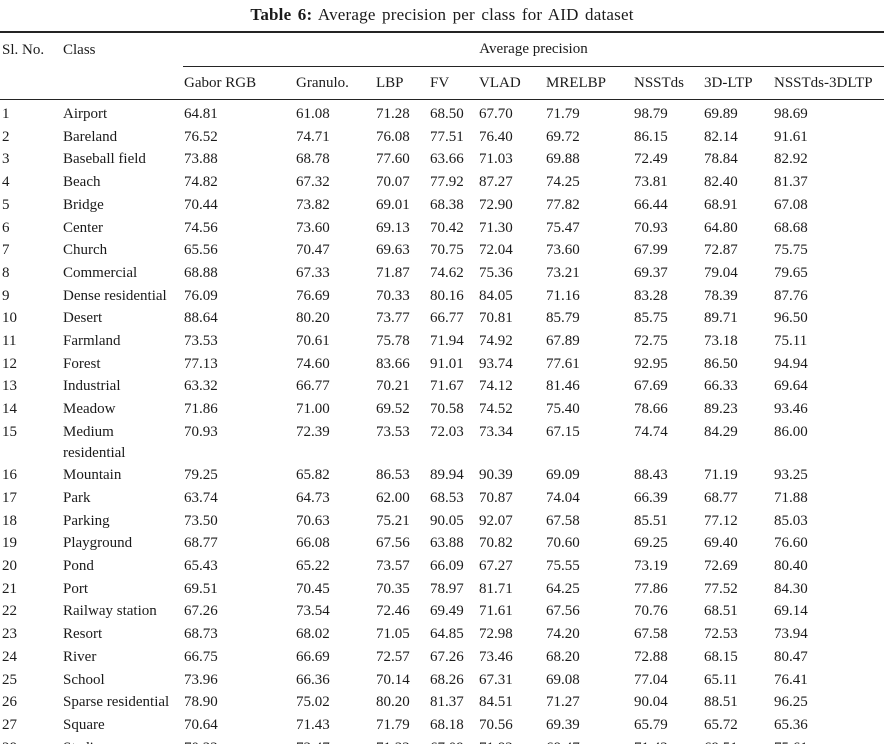 The height and width of the screenshot is (744, 884). What do you see at coordinates (201, 656) in the screenshot?
I see `precision-value-cell: 66.75` at bounding box center [201, 656].